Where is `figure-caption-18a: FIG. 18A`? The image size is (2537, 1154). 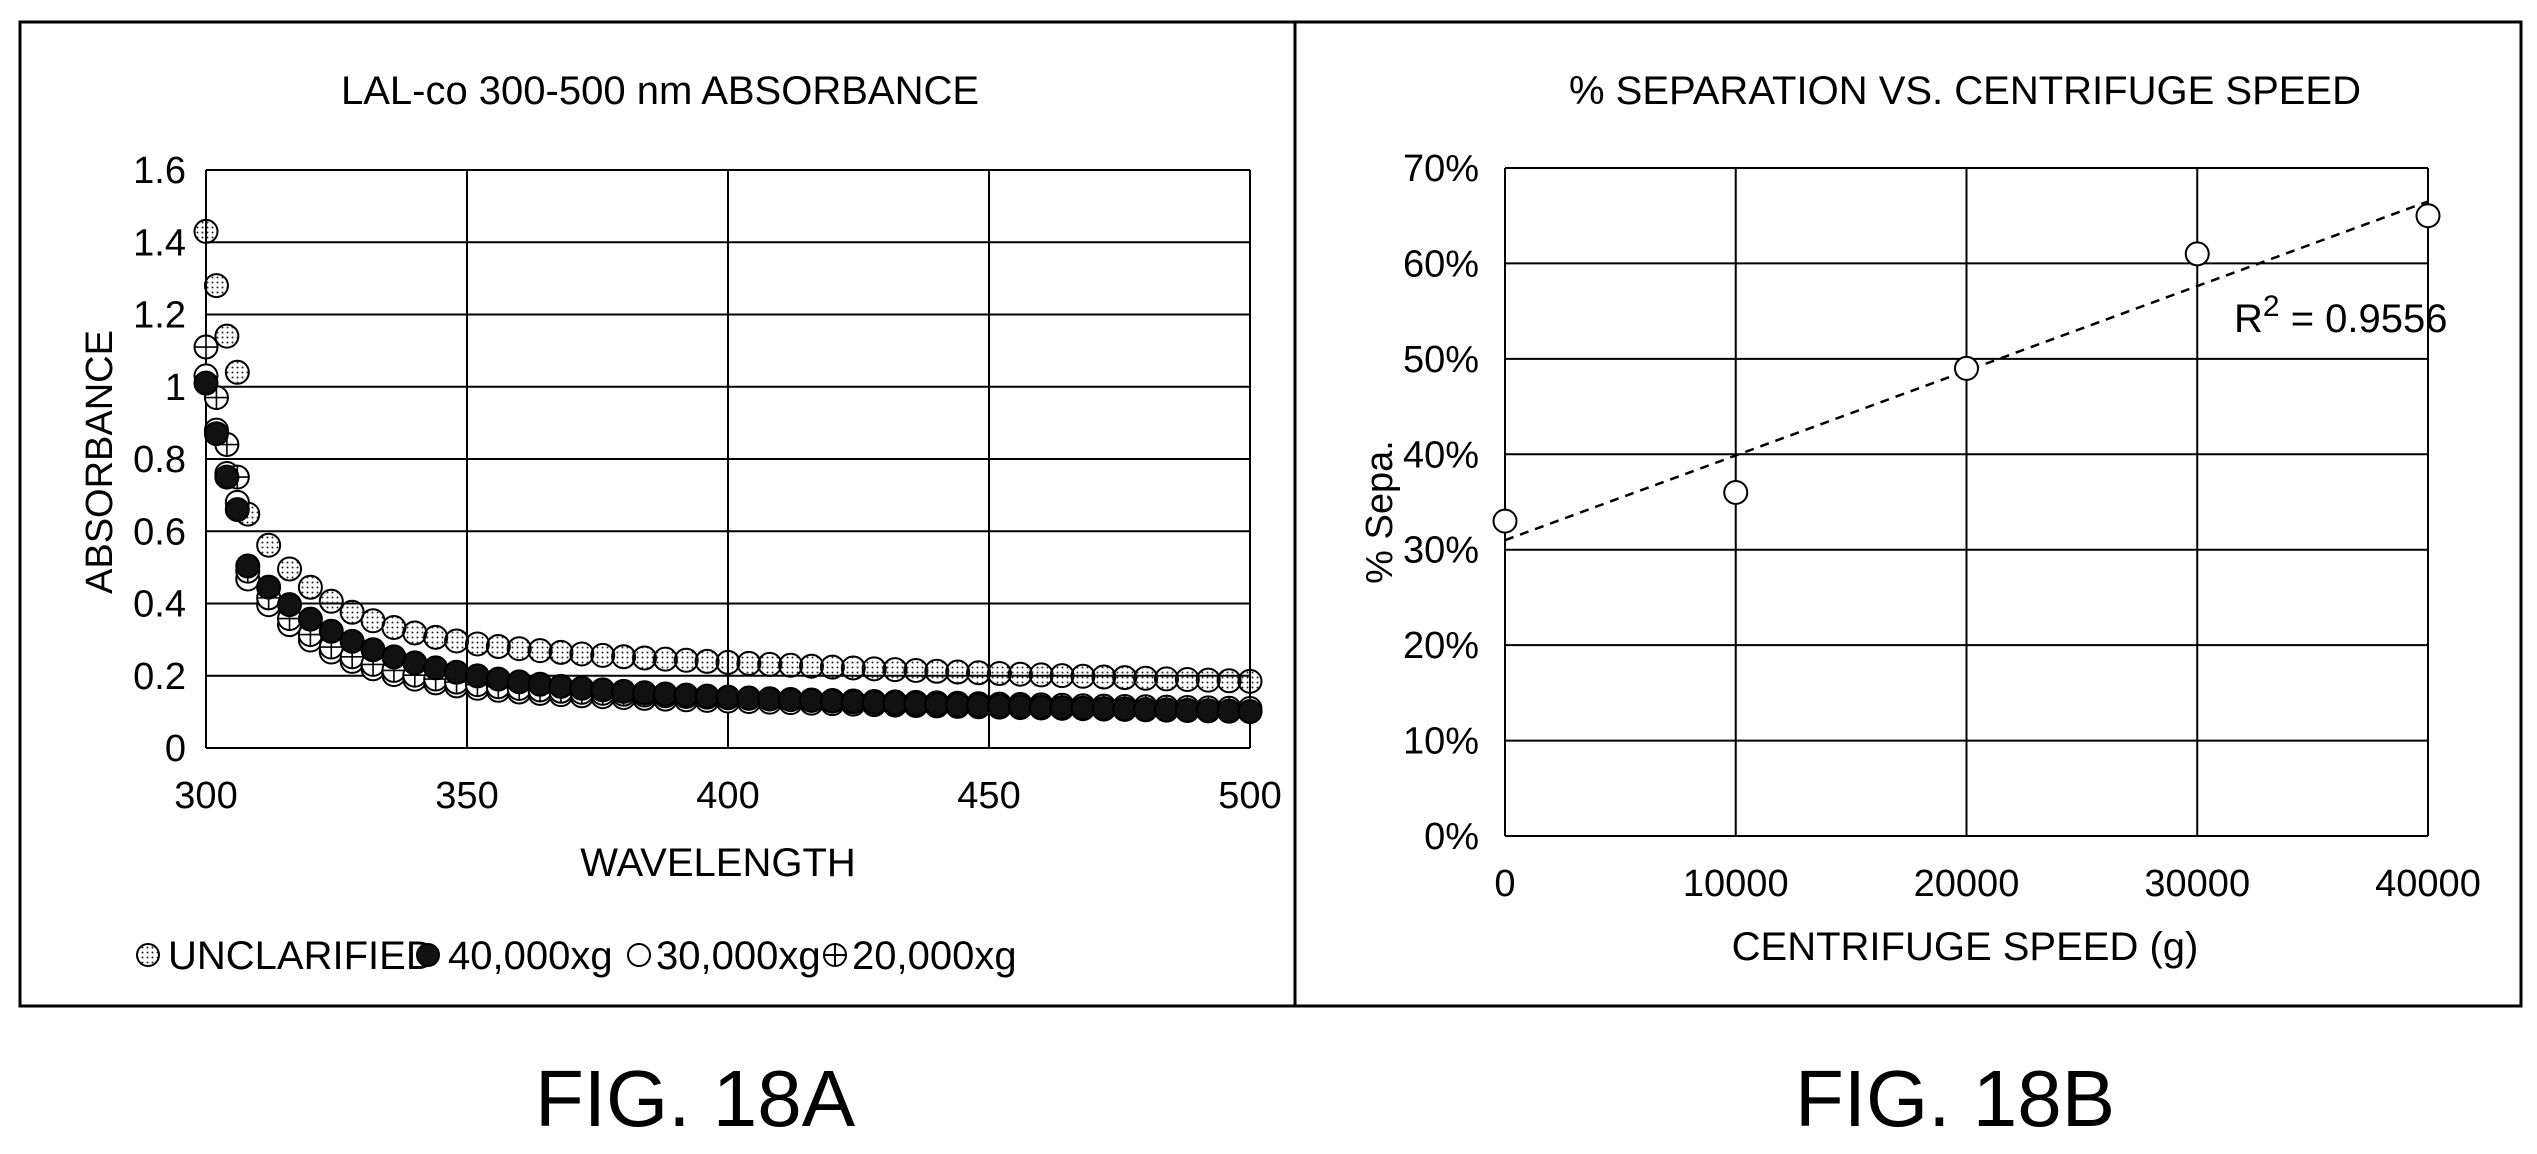 figure-caption-18a: FIG. 18A is located at coordinates (695, 1098).